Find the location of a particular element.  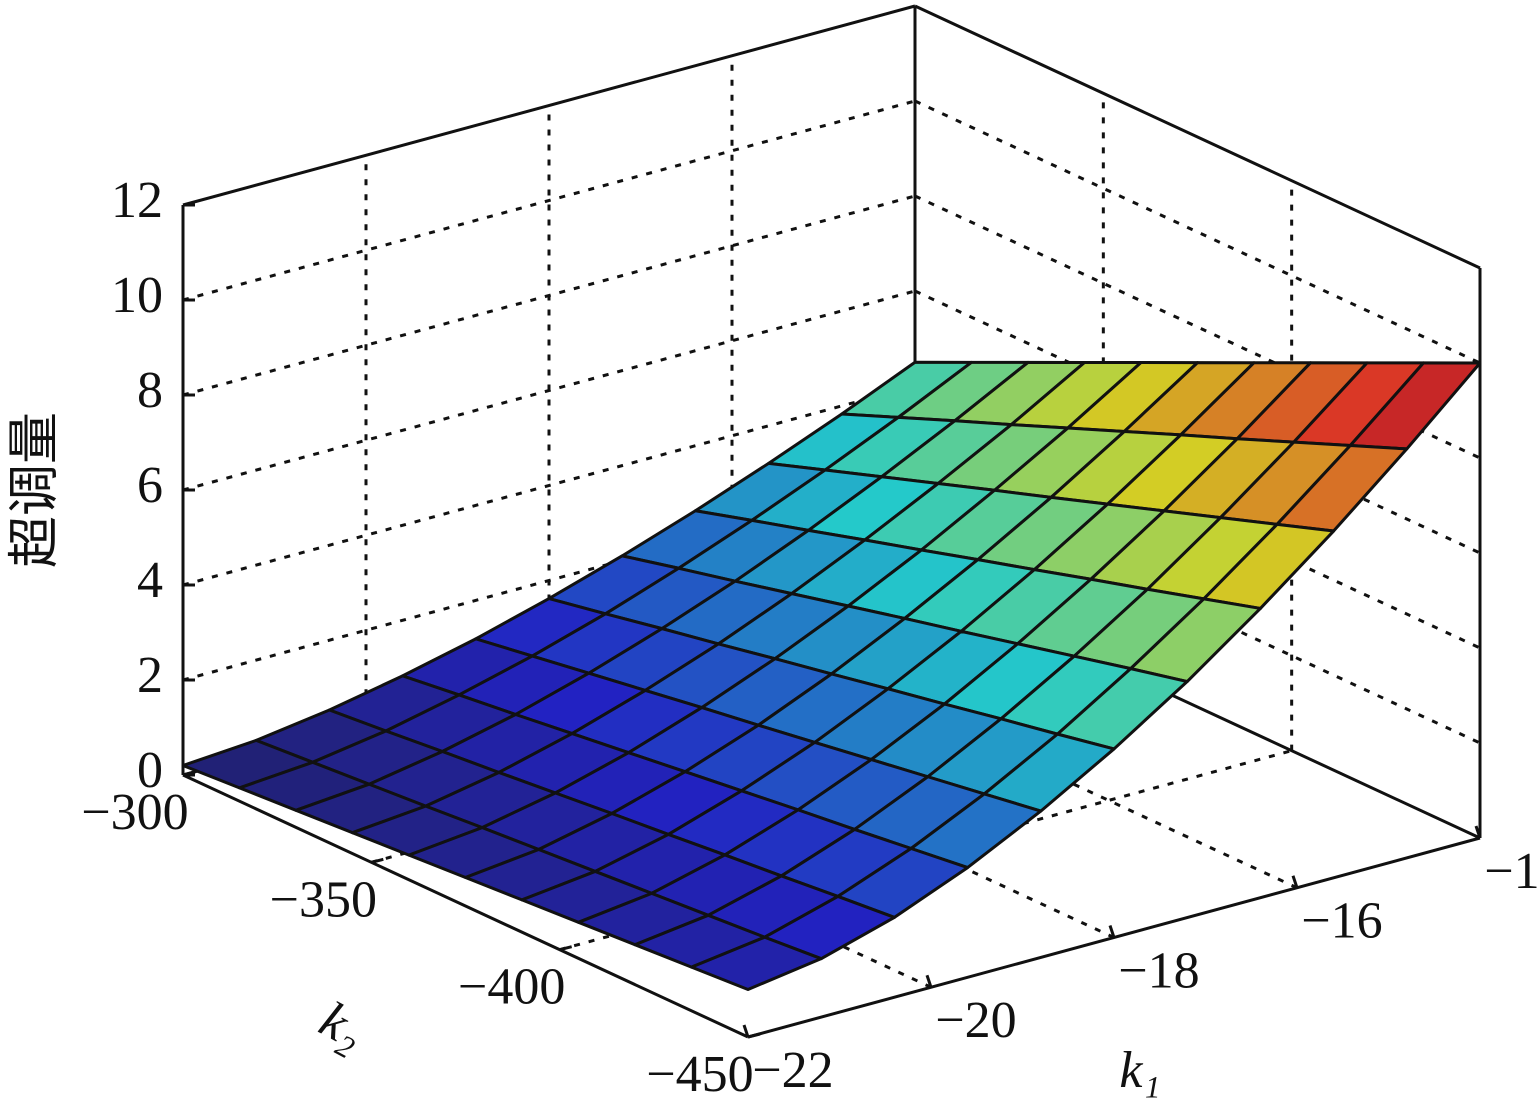

x-tick-label: −18 is located at coordinates (1158, 970).